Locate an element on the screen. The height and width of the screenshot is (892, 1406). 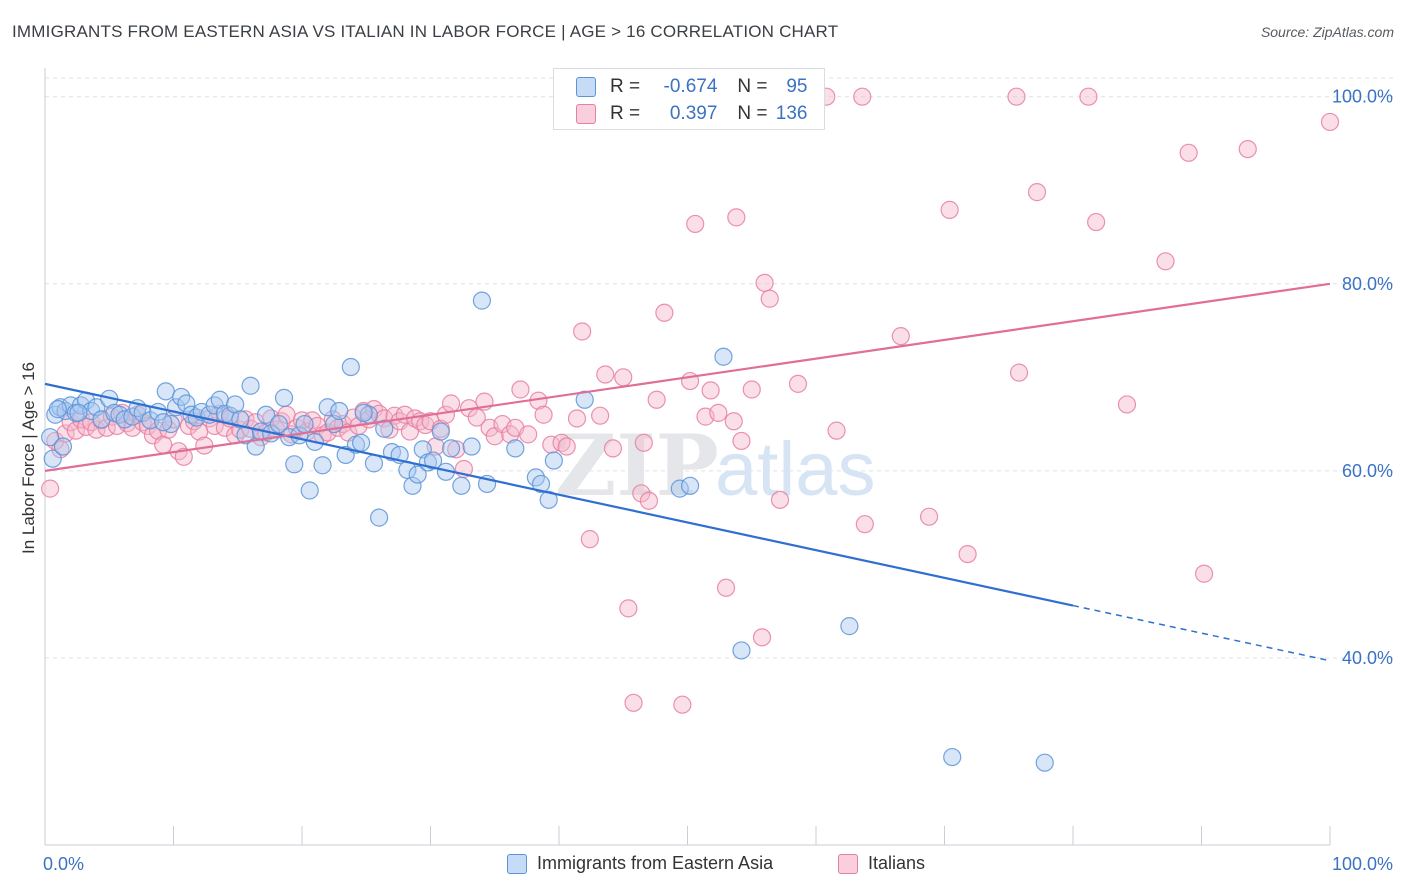
stats-row-eastern-asia: R = -0.674 N = 95 is located at coordinates (692, 87).